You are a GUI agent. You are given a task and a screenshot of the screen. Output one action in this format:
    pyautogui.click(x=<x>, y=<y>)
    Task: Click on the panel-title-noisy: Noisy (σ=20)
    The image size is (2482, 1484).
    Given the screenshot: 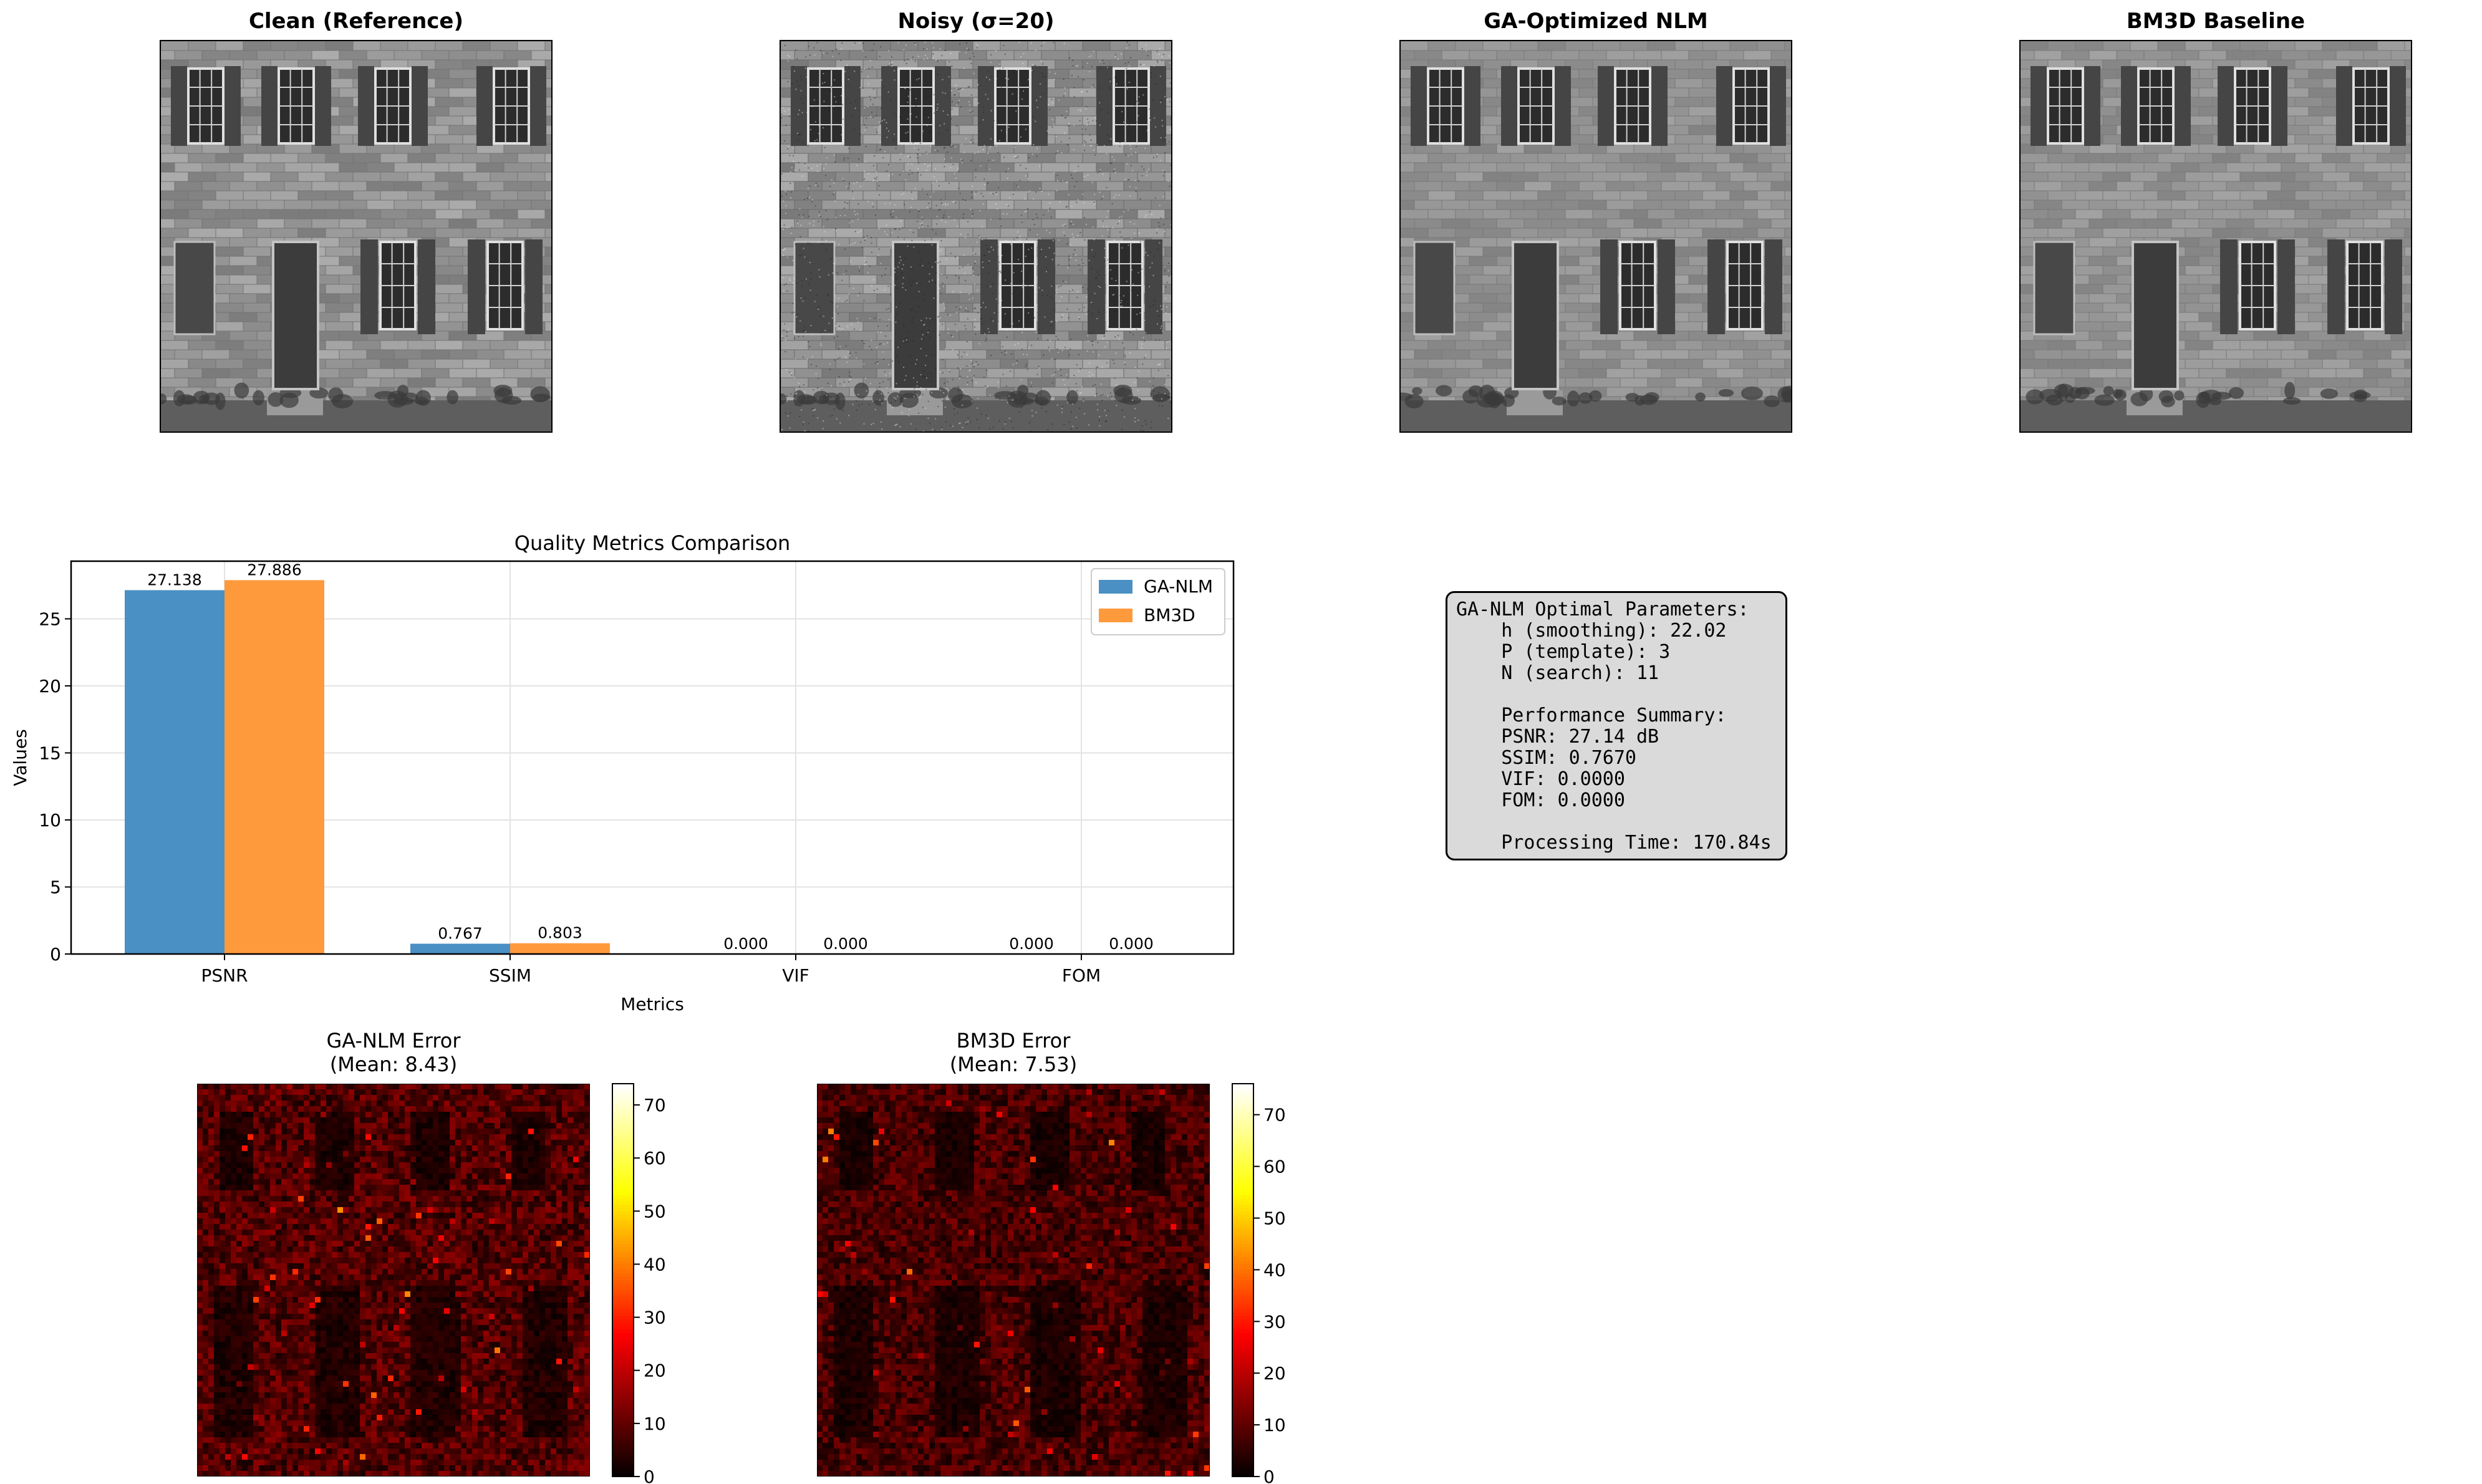 What is the action you would take?
    pyautogui.click(x=976, y=21)
    